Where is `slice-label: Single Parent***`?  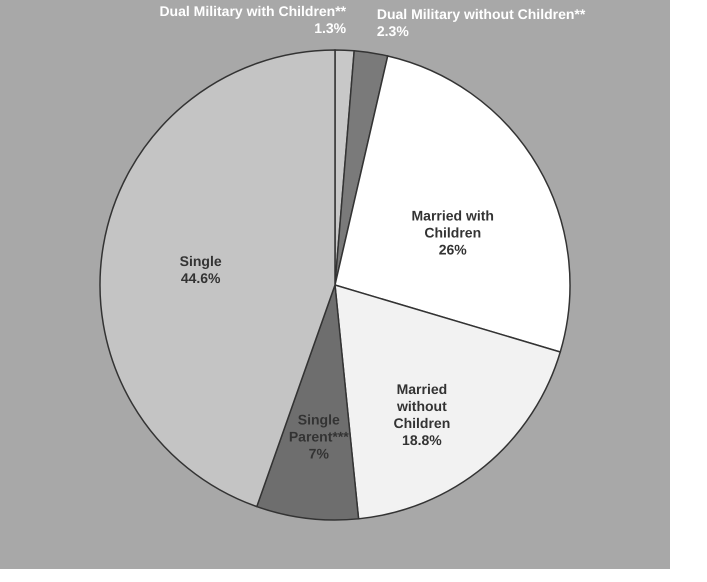
slice-label: Single Parent*** is located at coordinates (319, 427).